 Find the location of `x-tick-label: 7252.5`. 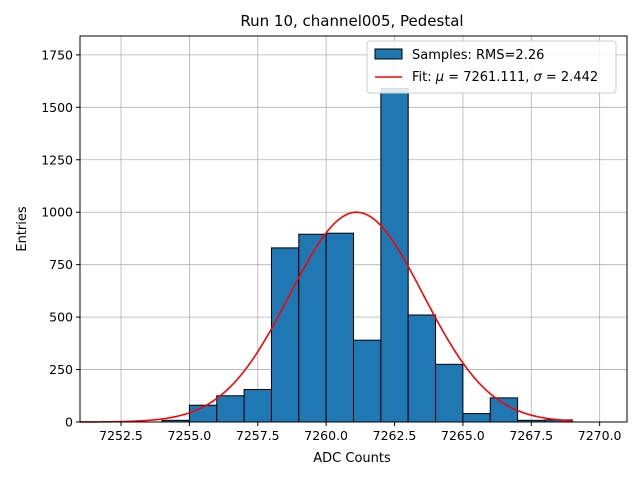

x-tick-label: 7252.5 is located at coordinates (121, 435).